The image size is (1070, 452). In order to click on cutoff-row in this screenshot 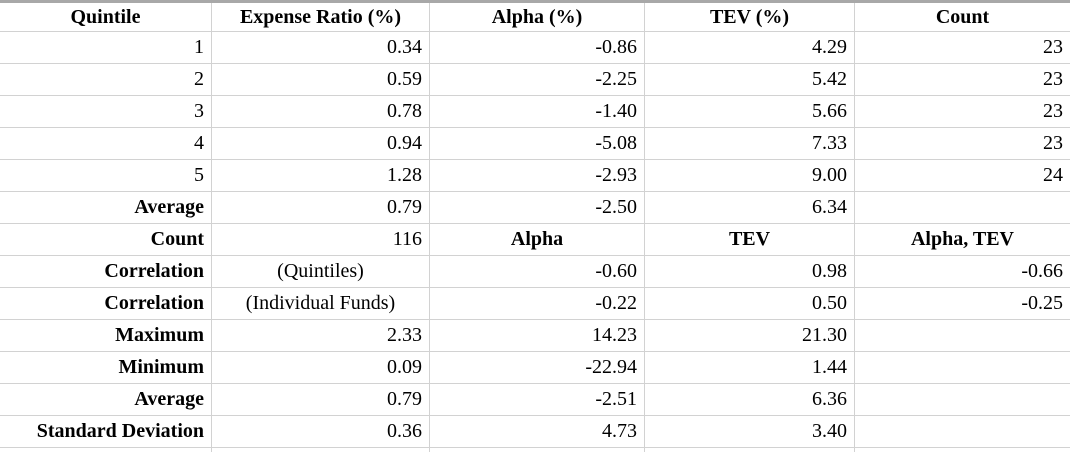, I will do `click(535, 450)`.